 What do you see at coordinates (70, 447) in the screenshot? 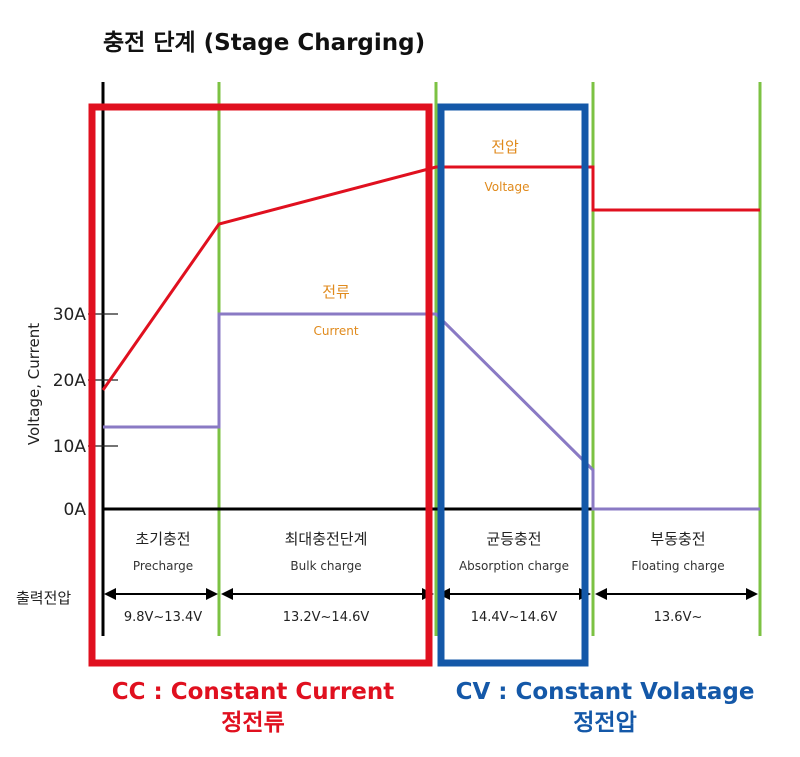
I see `tick-label-10a: 10A` at bounding box center [70, 447].